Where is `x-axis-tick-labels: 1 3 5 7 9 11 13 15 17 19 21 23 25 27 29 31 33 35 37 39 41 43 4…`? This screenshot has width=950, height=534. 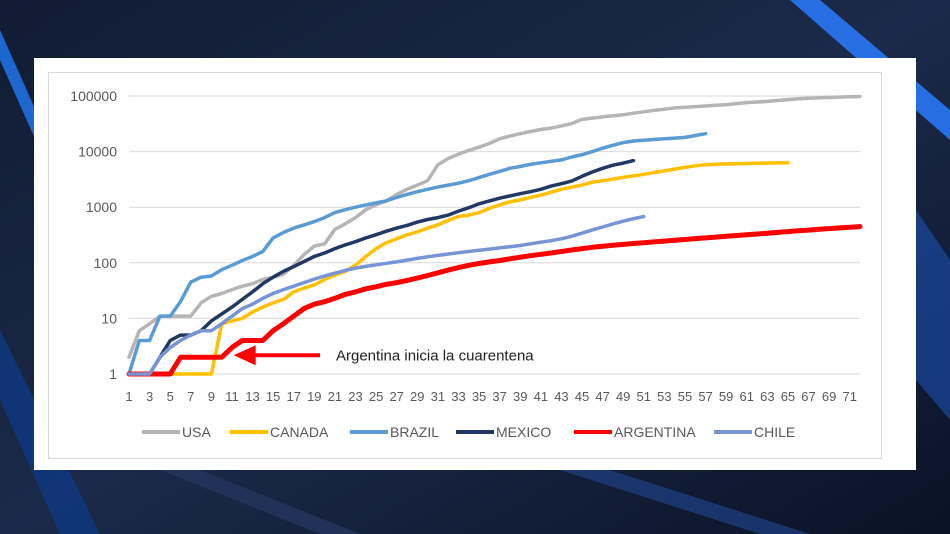 x-axis-tick-labels: 1 3 5 7 9 11 13 15 17 19 21 23 25 27 29 31 33 35 37 39 41 43 4… is located at coordinates (491, 396).